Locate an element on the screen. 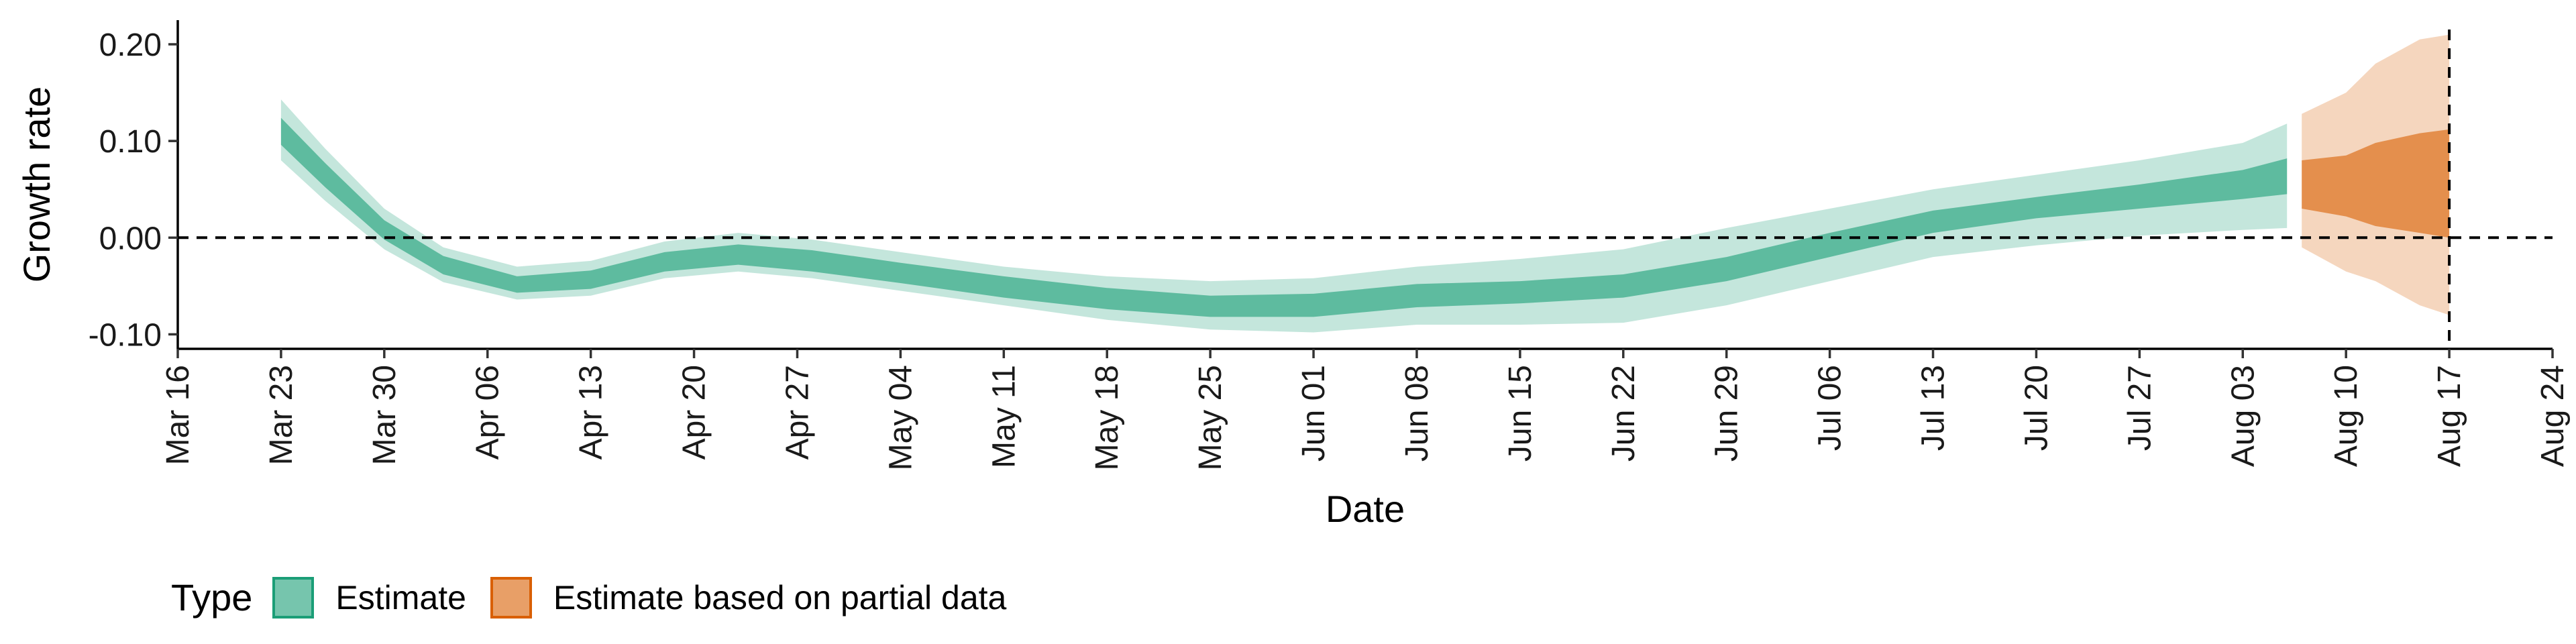 This screenshot has width=2576, height=644. legend-item-partial: Estimate based on partial data is located at coordinates (748, 597).